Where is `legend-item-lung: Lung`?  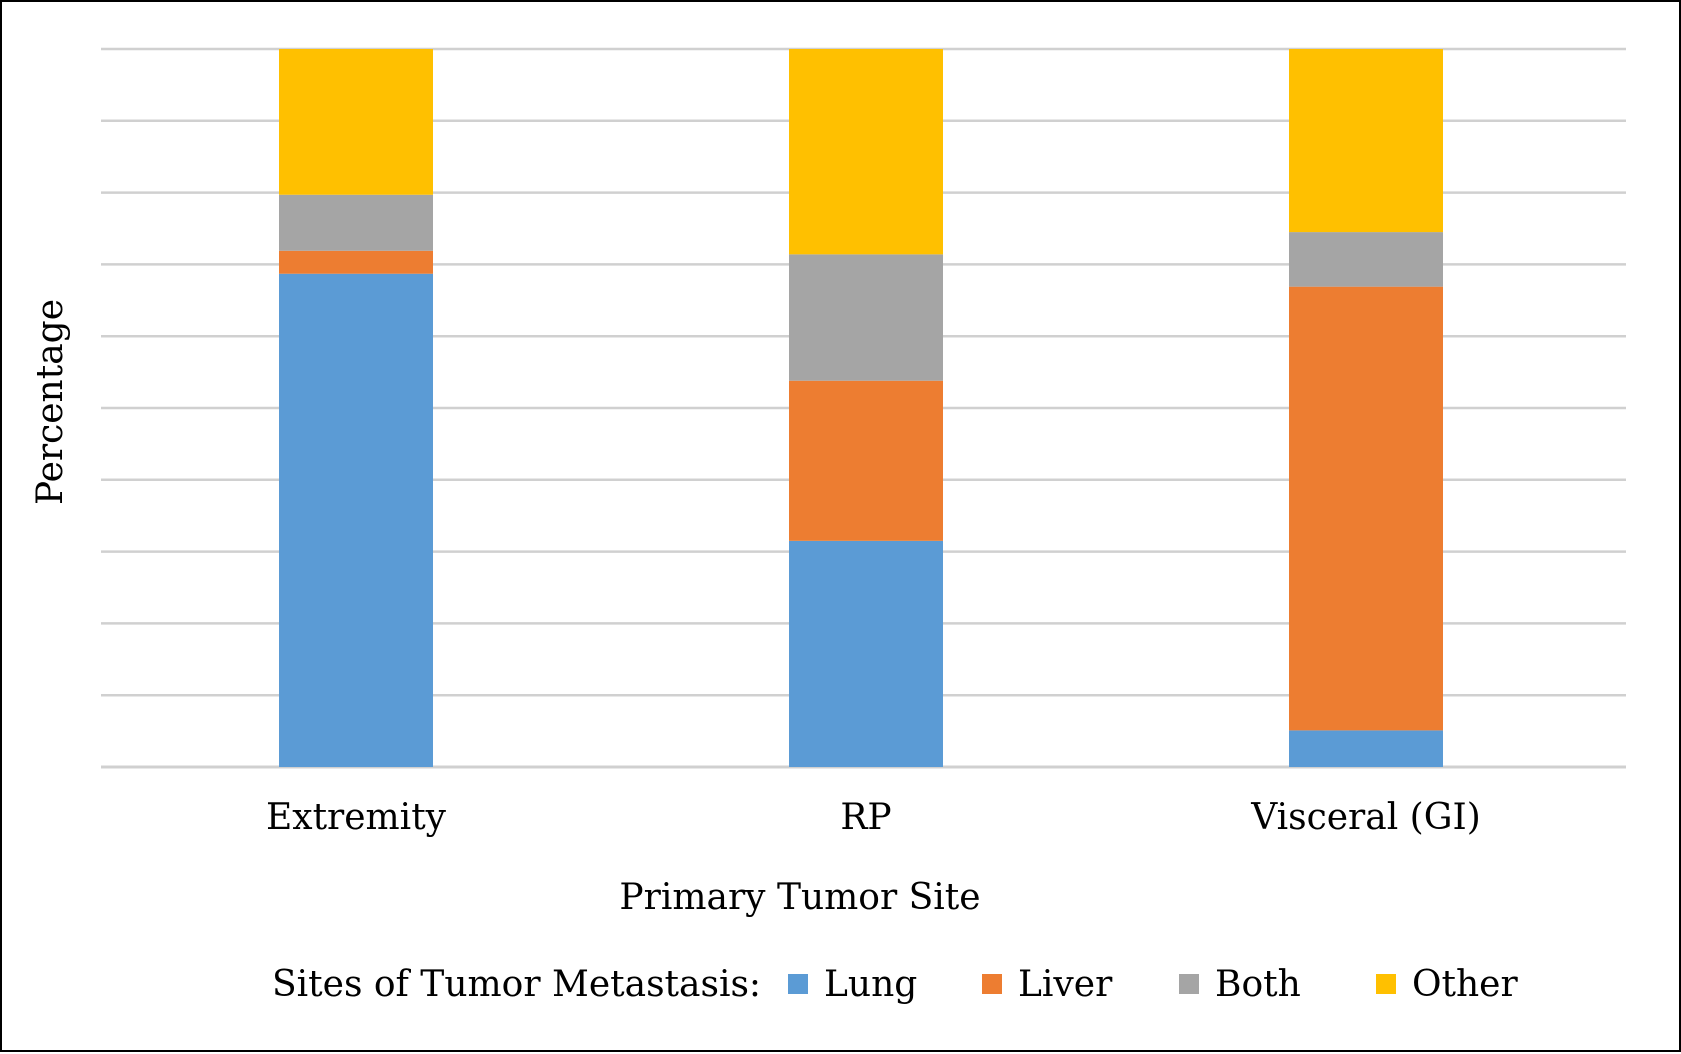
legend-item-lung: Lung is located at coordinates (852, 984).